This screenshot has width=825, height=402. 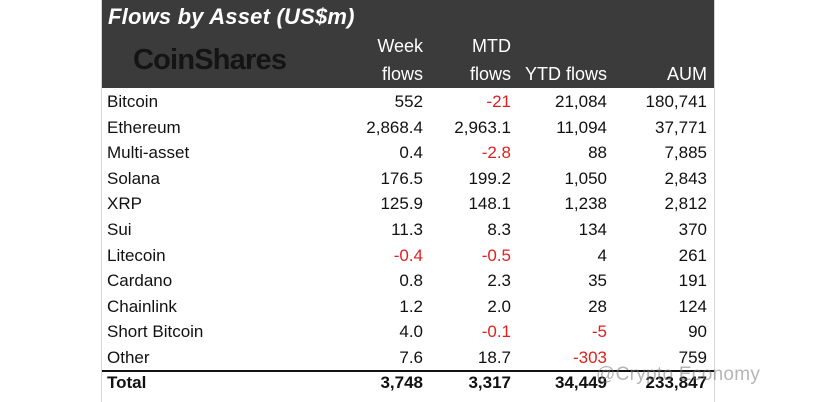 What do you see at coordinates (411, 332) in the screenshot?
I see `week-flows-cell: 4.0` at bounding box center [411, 332].